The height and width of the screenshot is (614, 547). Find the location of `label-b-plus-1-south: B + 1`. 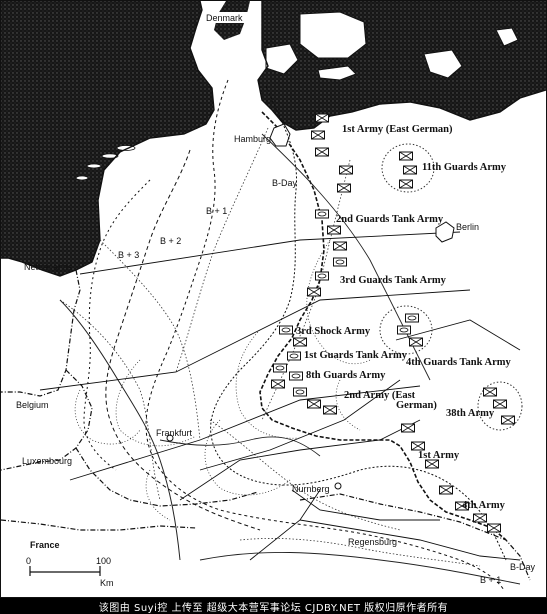

label-b-plus-1-south: B + 1 is located at coordinates (490, 580).